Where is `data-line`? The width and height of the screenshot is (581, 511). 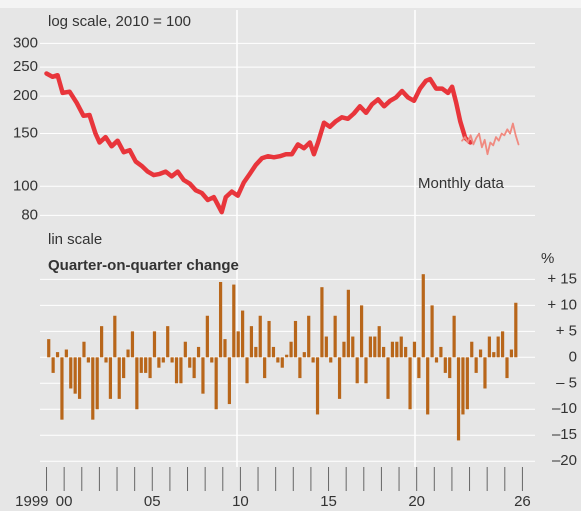 data-line is located at coordinates (490, 139).